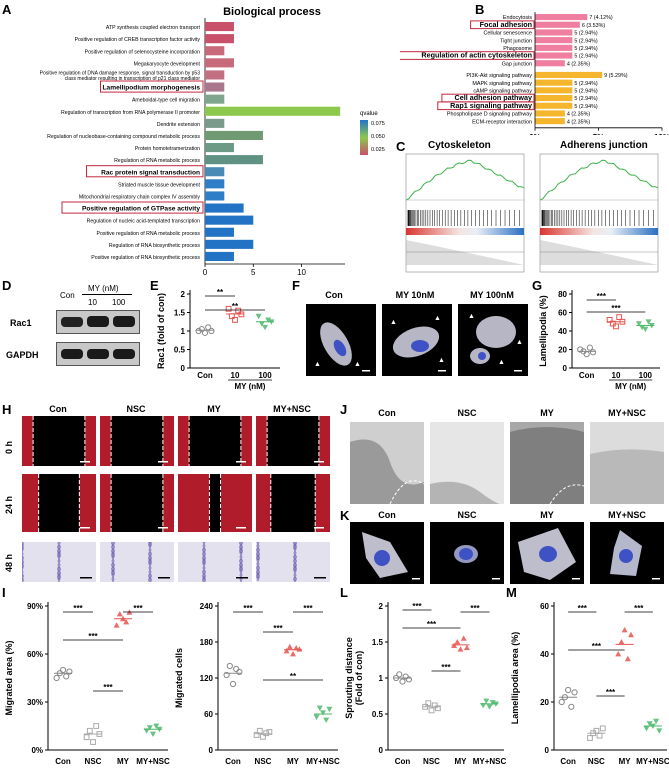  What do you see at coordinates (153, 761) in the screenshot?
I see `chartI1-category-label: MY+NSC` at bounding box center [153, 761].